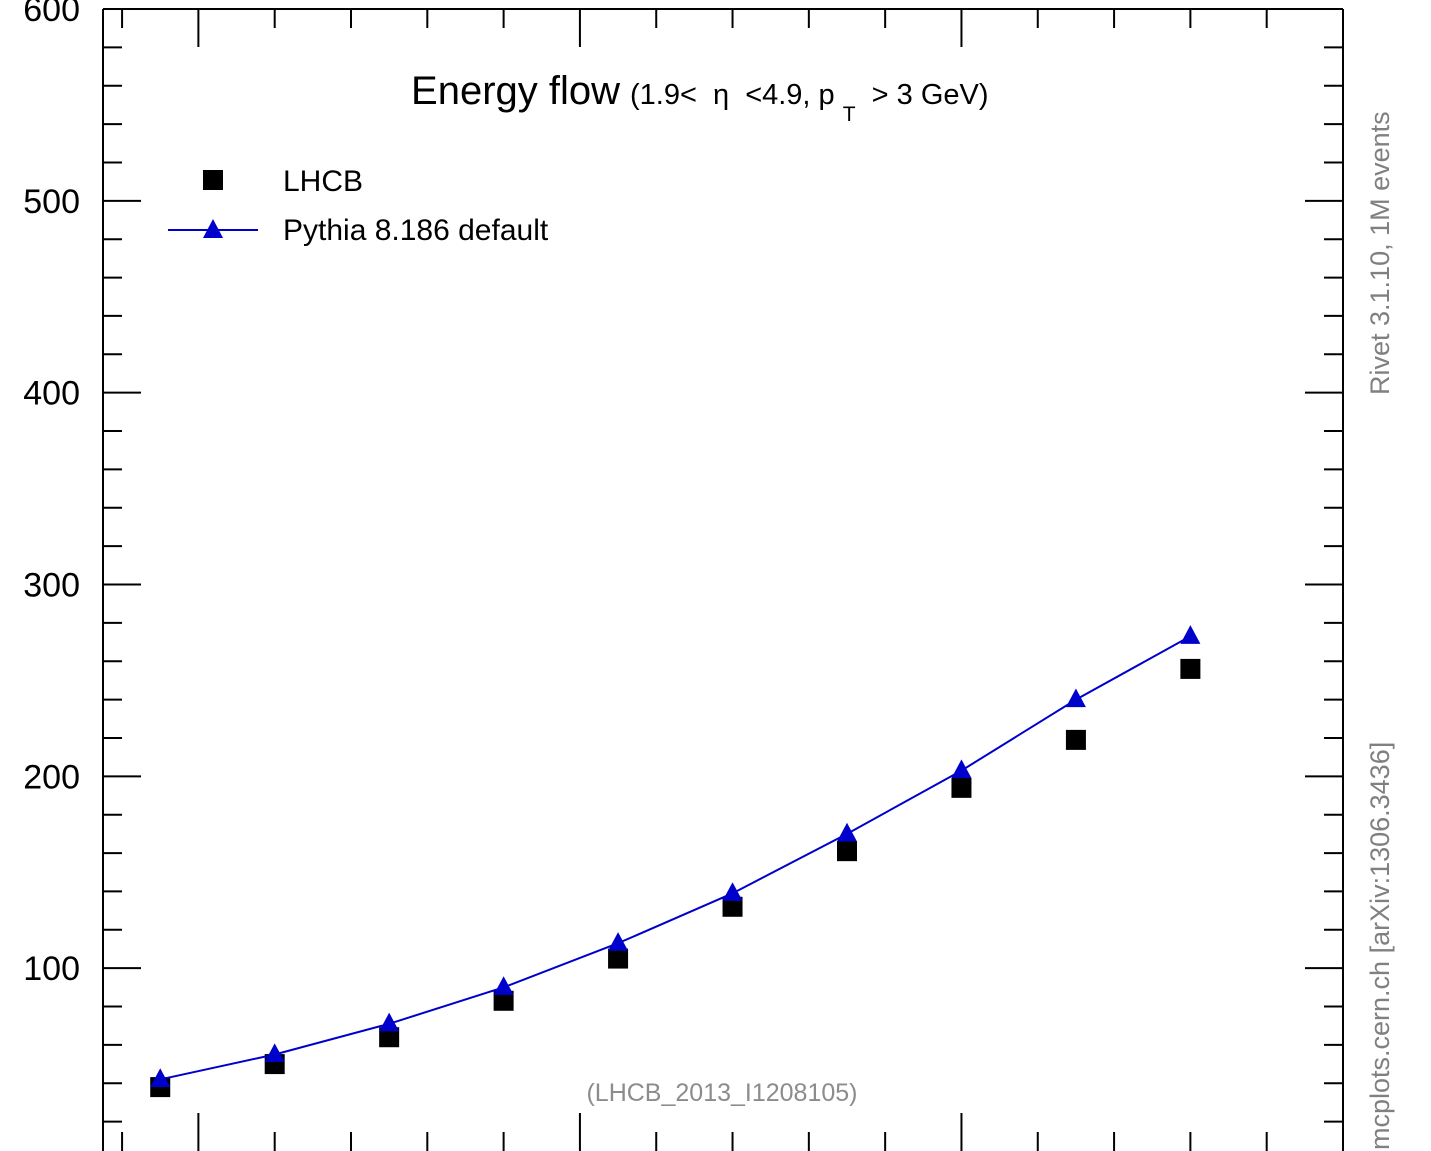 Image resolution: width=1431 pixels, height=1151 pixels. What do you see at coordinates (51, 14) in the screenshot?
I see `y-tick-label: 600` at bounding box center [51, 14].